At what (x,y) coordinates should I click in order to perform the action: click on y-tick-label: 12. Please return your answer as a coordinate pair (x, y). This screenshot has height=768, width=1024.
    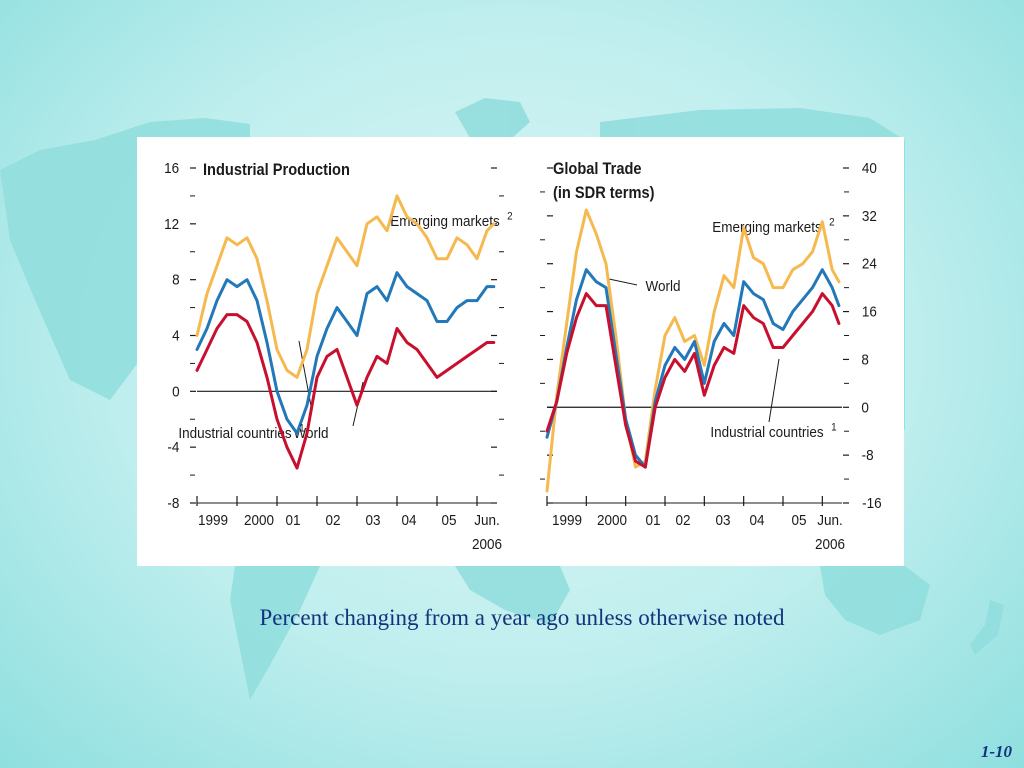
    Looking at the image, I should click on (171, 224).